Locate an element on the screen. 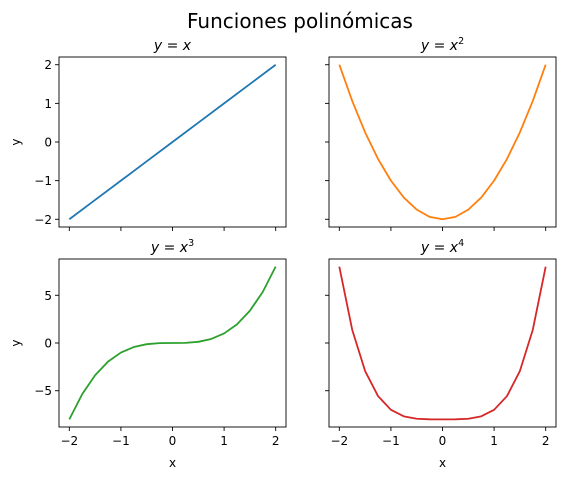  y-tick-label: −5 is located at coordinates (43, 391).